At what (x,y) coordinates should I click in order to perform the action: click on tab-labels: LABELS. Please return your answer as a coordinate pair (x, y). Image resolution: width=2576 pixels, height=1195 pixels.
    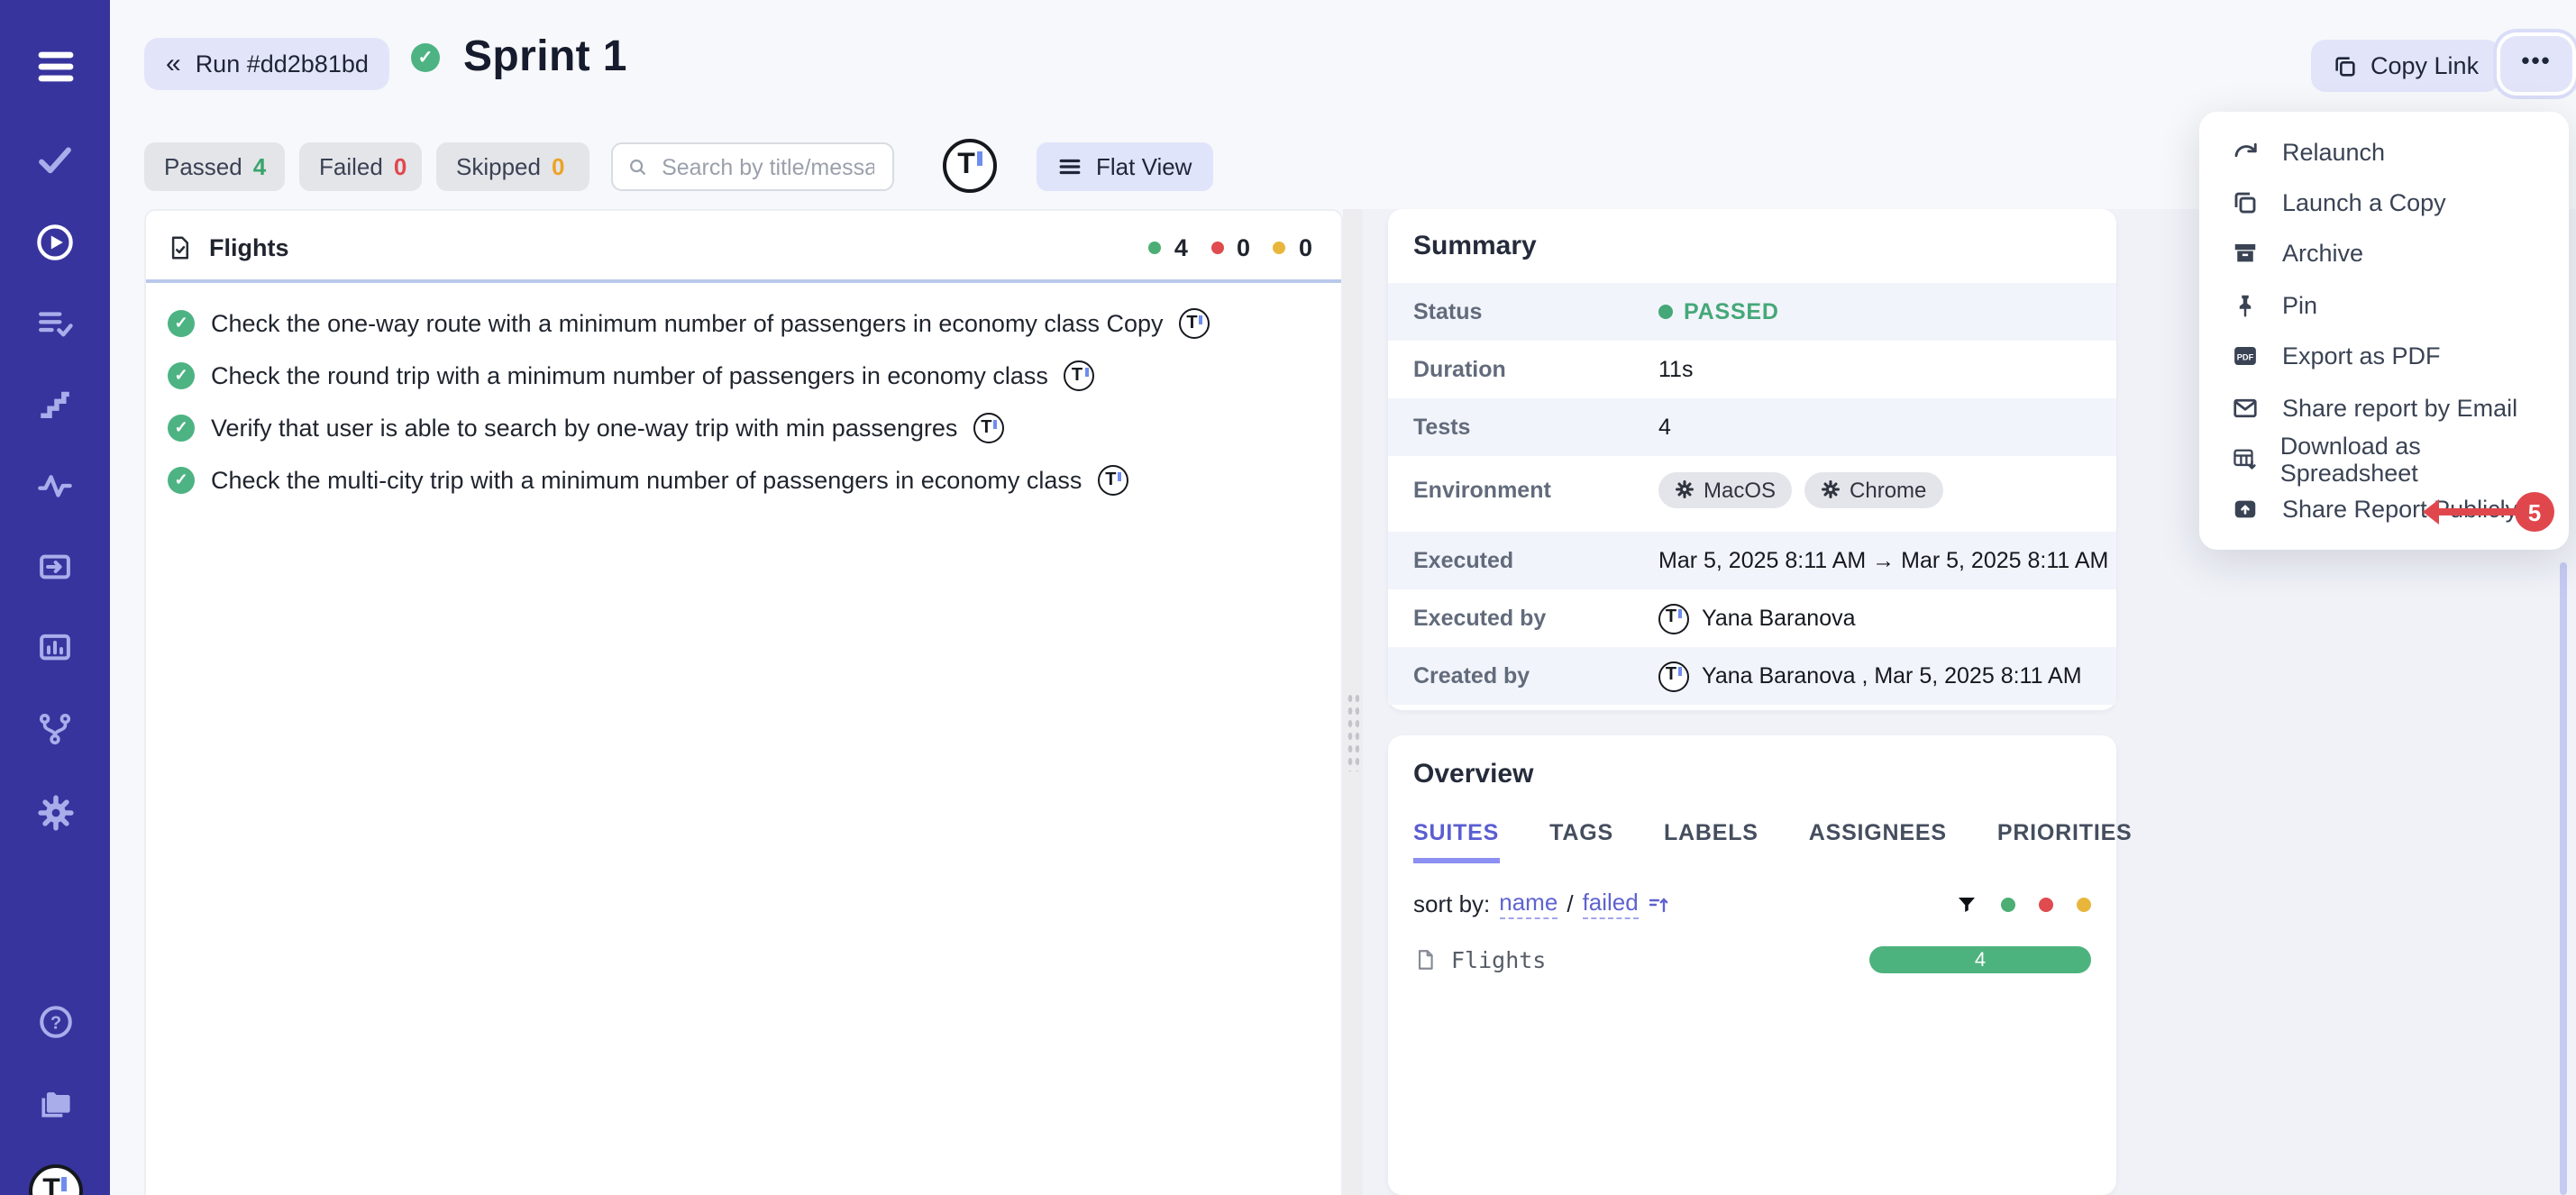
    Looking at the image, I should click on (1710, 833).